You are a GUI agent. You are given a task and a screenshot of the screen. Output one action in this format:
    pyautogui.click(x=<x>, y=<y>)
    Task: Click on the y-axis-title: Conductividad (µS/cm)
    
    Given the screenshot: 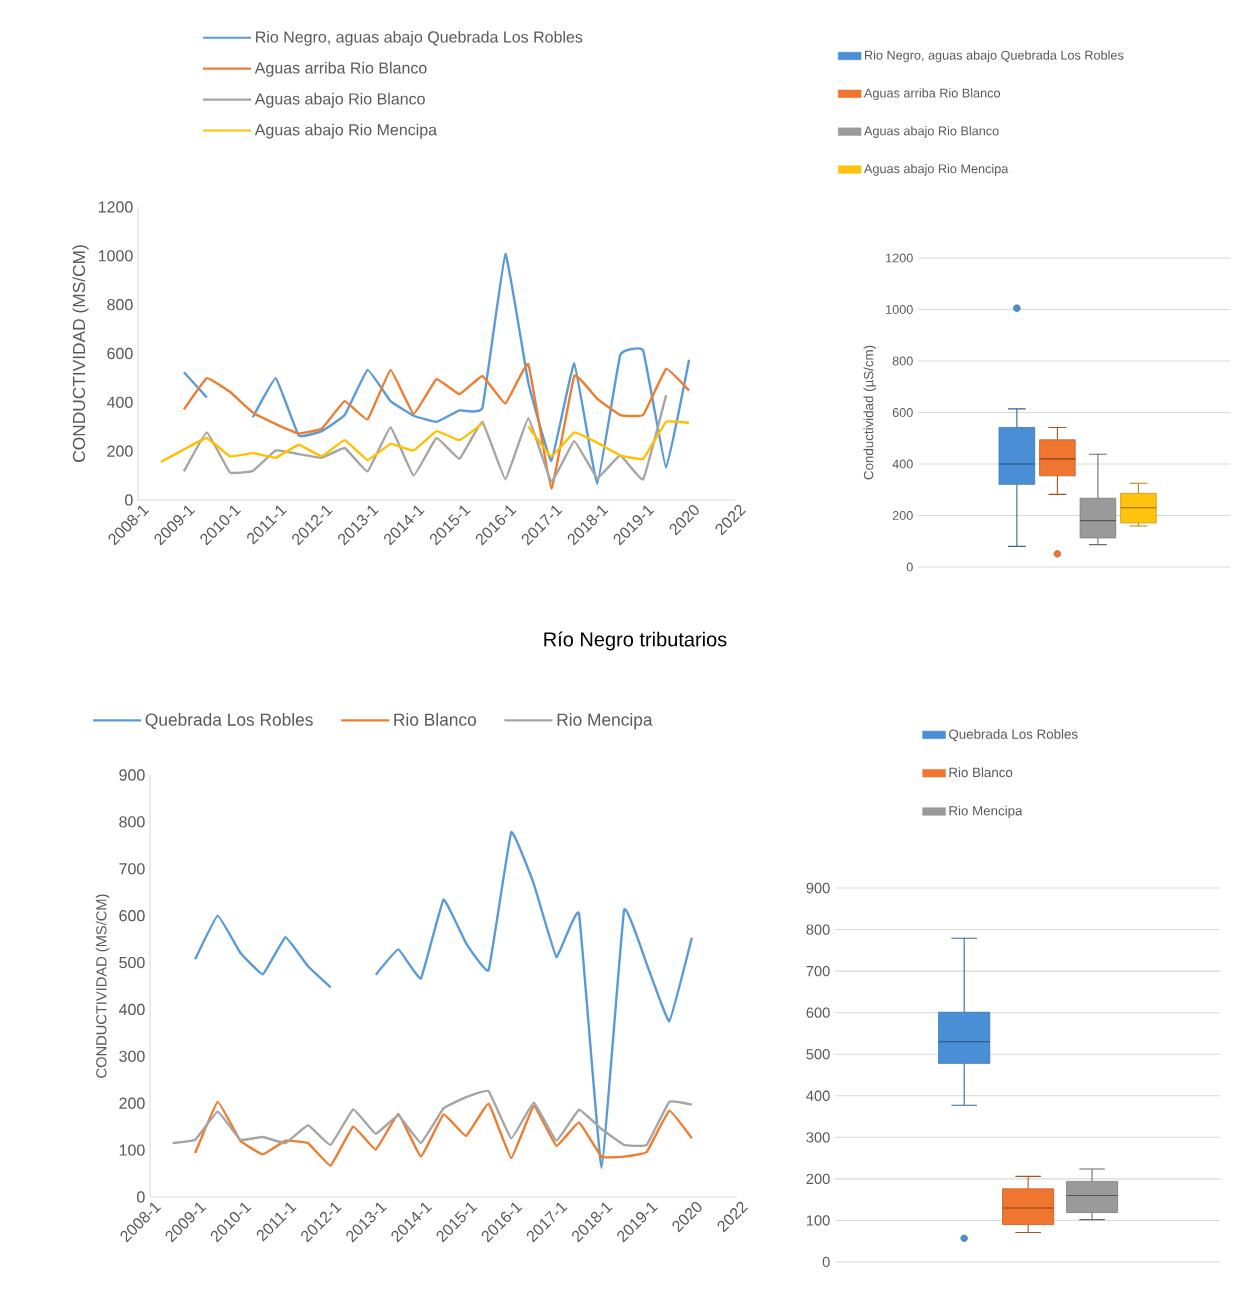 What is the action you would take?
    pyautogui.click(x=869, y=412)
    